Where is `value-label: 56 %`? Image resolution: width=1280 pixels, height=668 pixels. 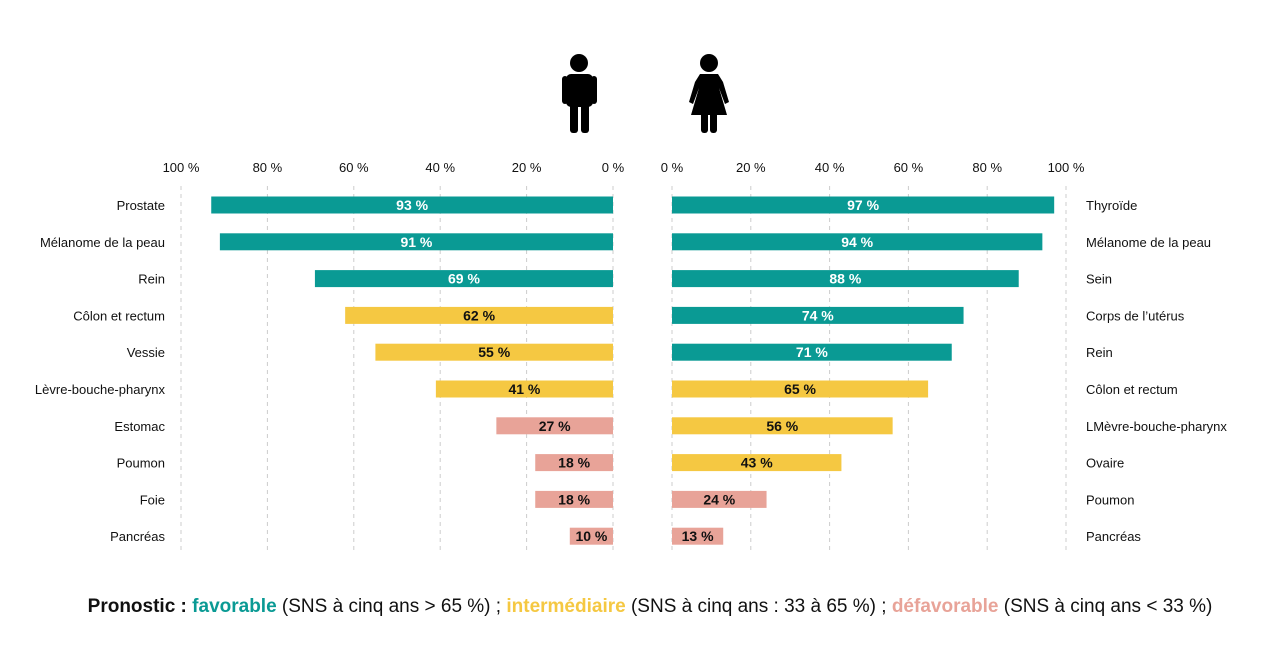 value-label: 56 % is located at coordinates (782, 426).